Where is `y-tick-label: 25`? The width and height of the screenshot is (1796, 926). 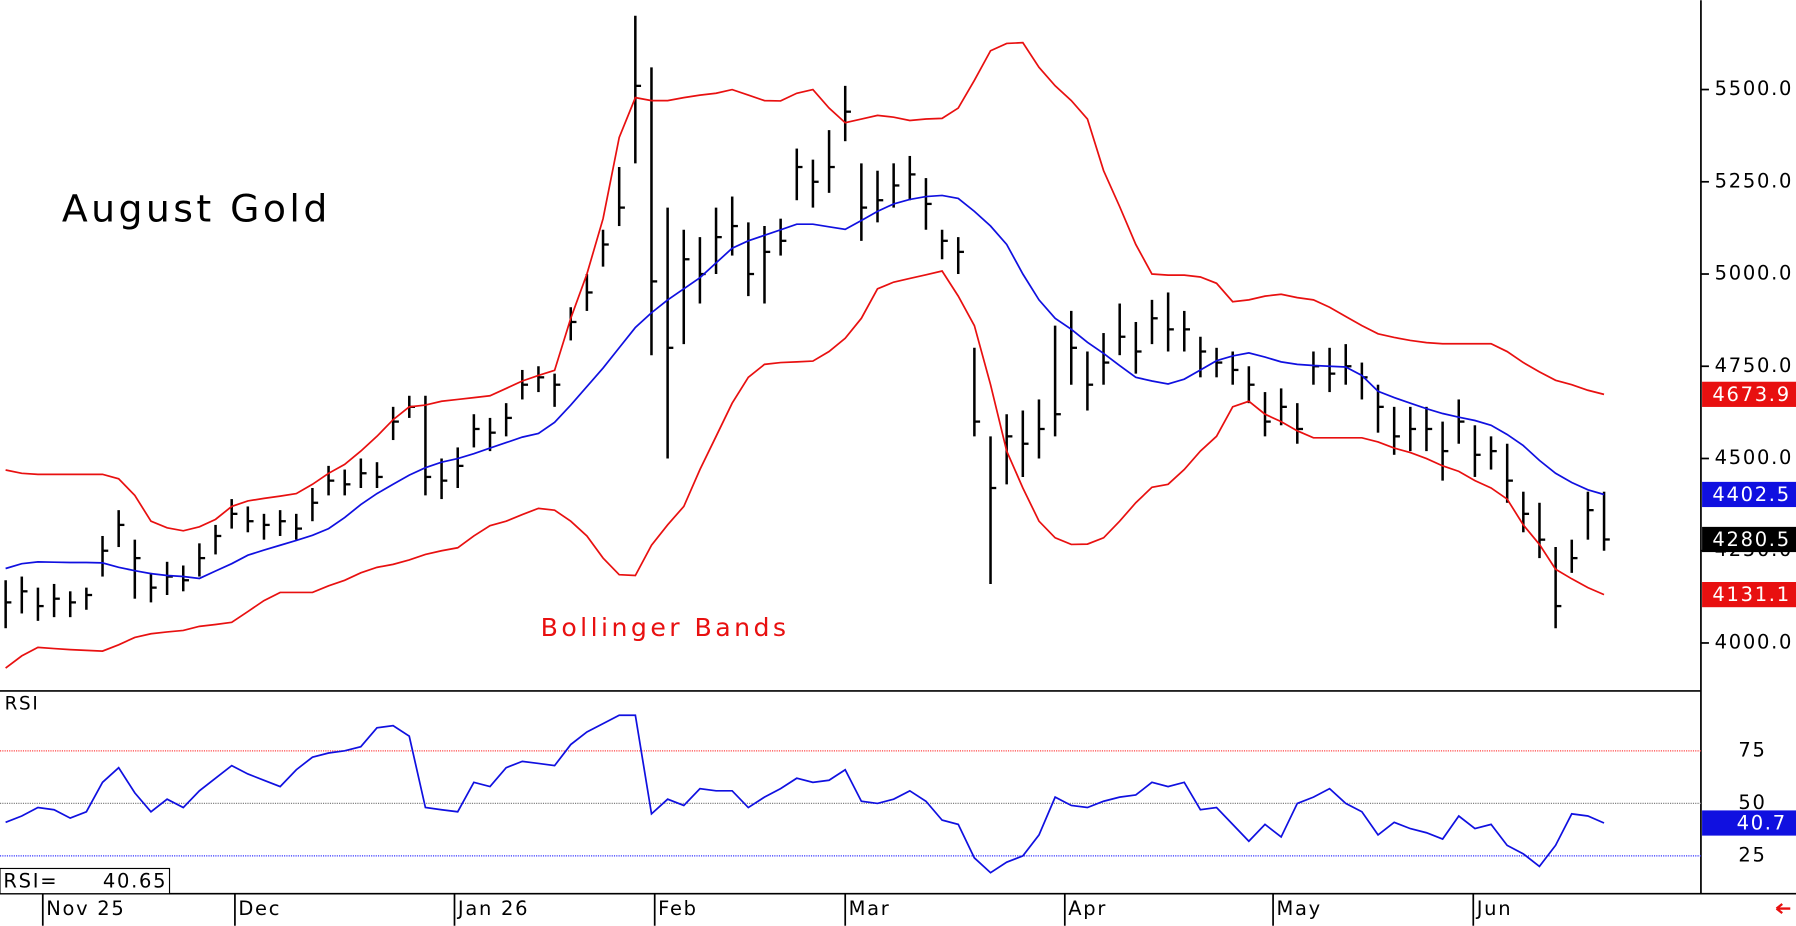
y-tick-label: 25 is located at coordinates (1752, 854).